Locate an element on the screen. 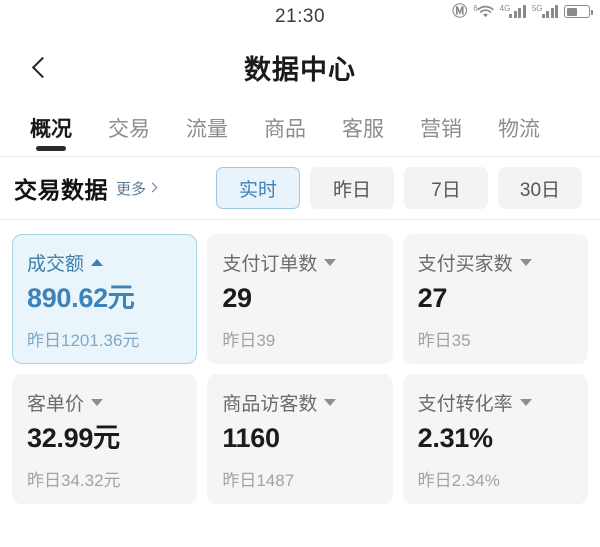 The width and height of the screenshot is (600, 547). network-type-5g-label: 5G is located at coordinates (537, 8).